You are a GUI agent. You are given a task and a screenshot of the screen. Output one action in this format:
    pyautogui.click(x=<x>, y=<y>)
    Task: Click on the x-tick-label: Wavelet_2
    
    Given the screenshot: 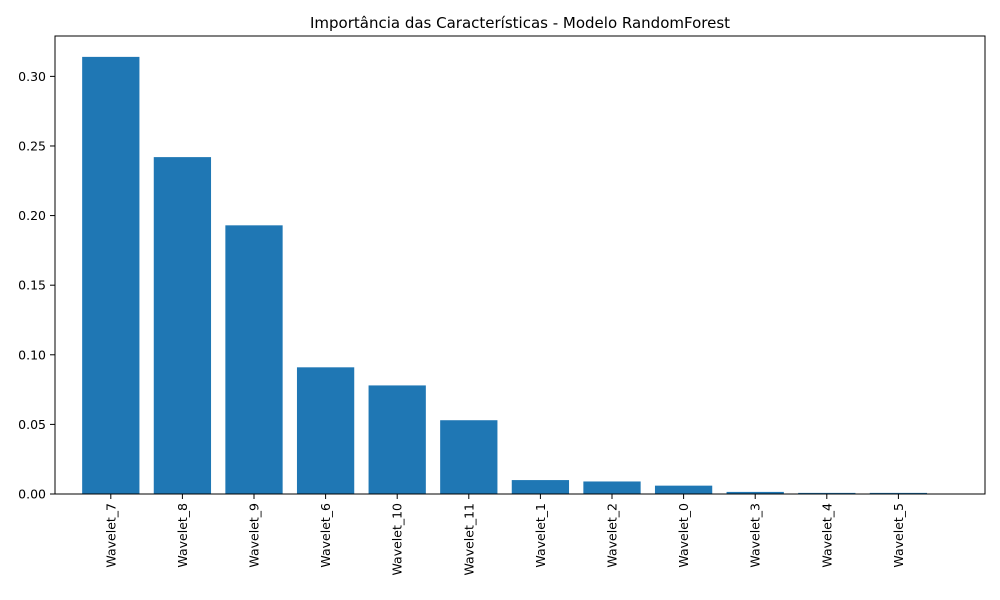 What is the action you would take?
    pyautogui.click(x=612, y=535)
    